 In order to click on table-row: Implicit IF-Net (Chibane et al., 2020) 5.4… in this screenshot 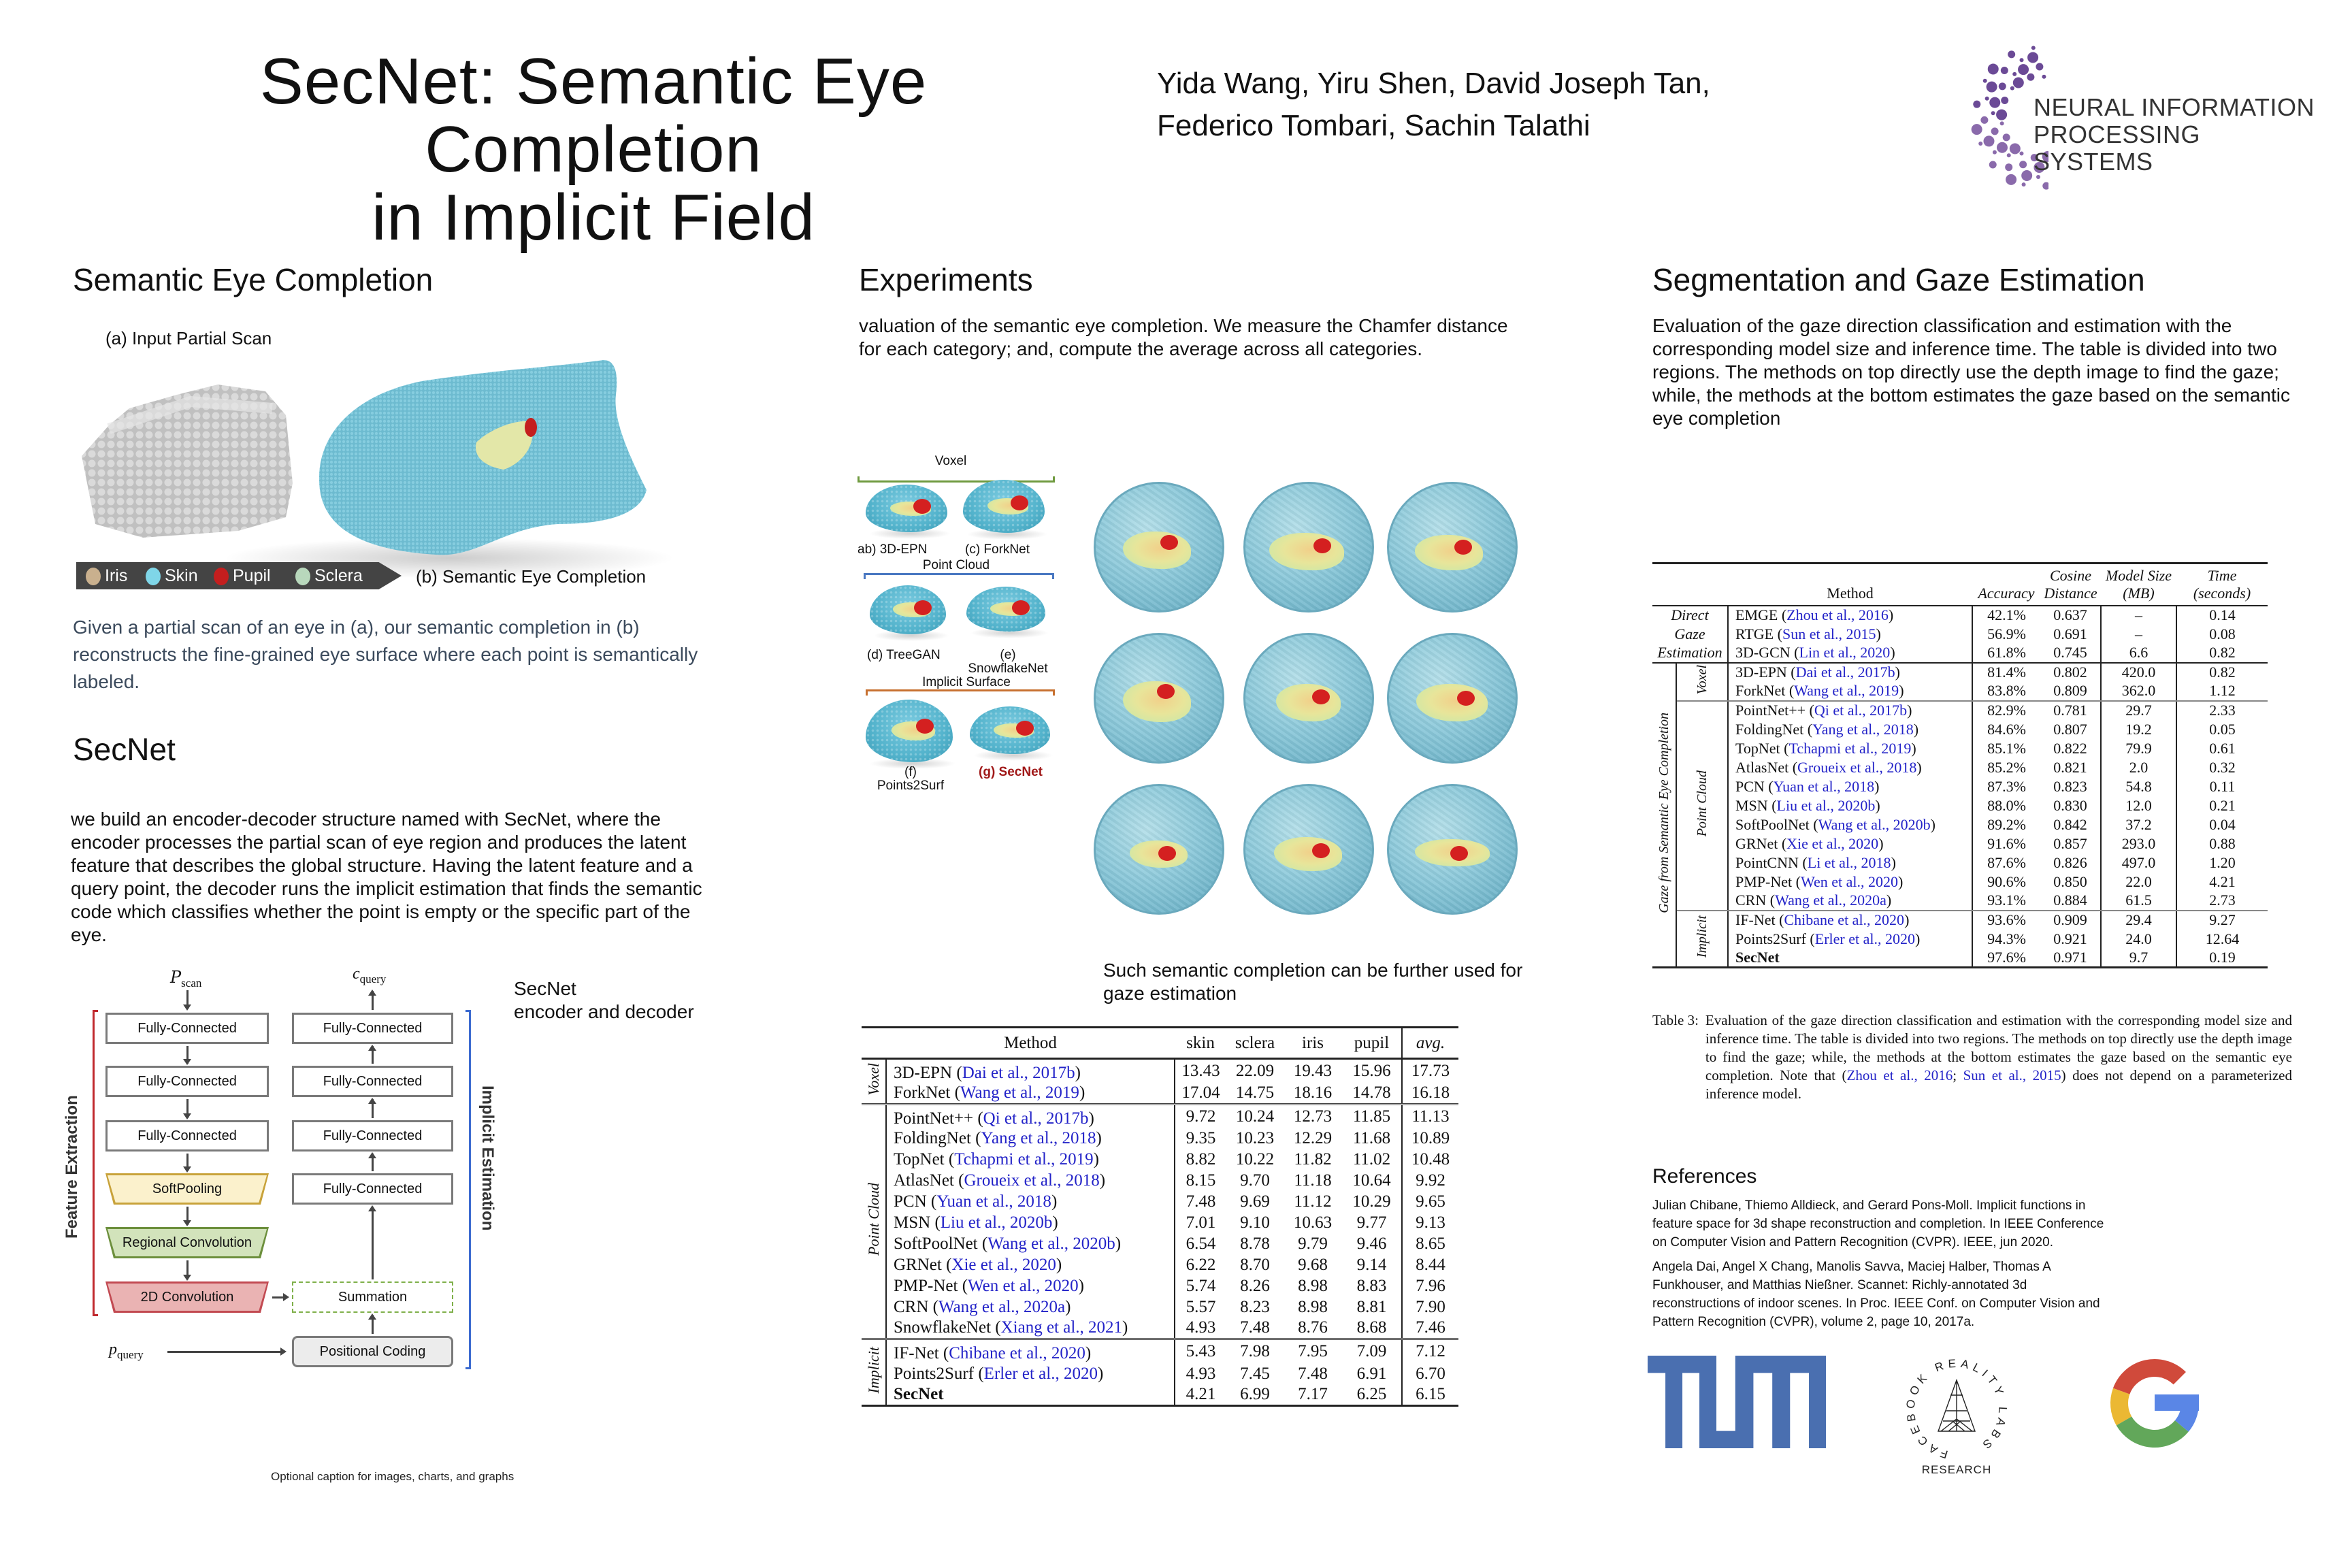, I will do `click(1160, 1372)`.